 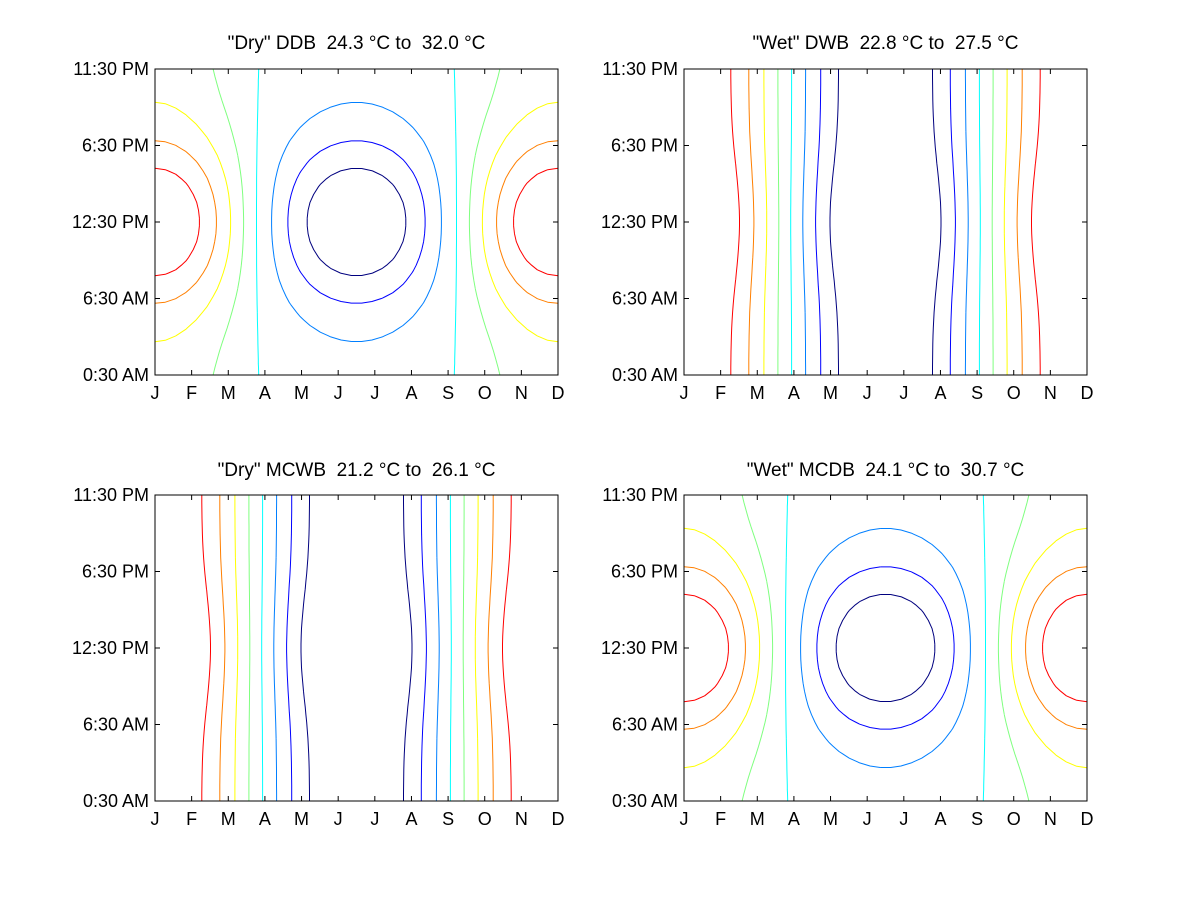 What do you see at coordinates (885, 43) in the screenshot?
I see `plot-title-2: "Wet" DWB 22.8 °C to 27.5 °C` at bounding box center [885, 43].